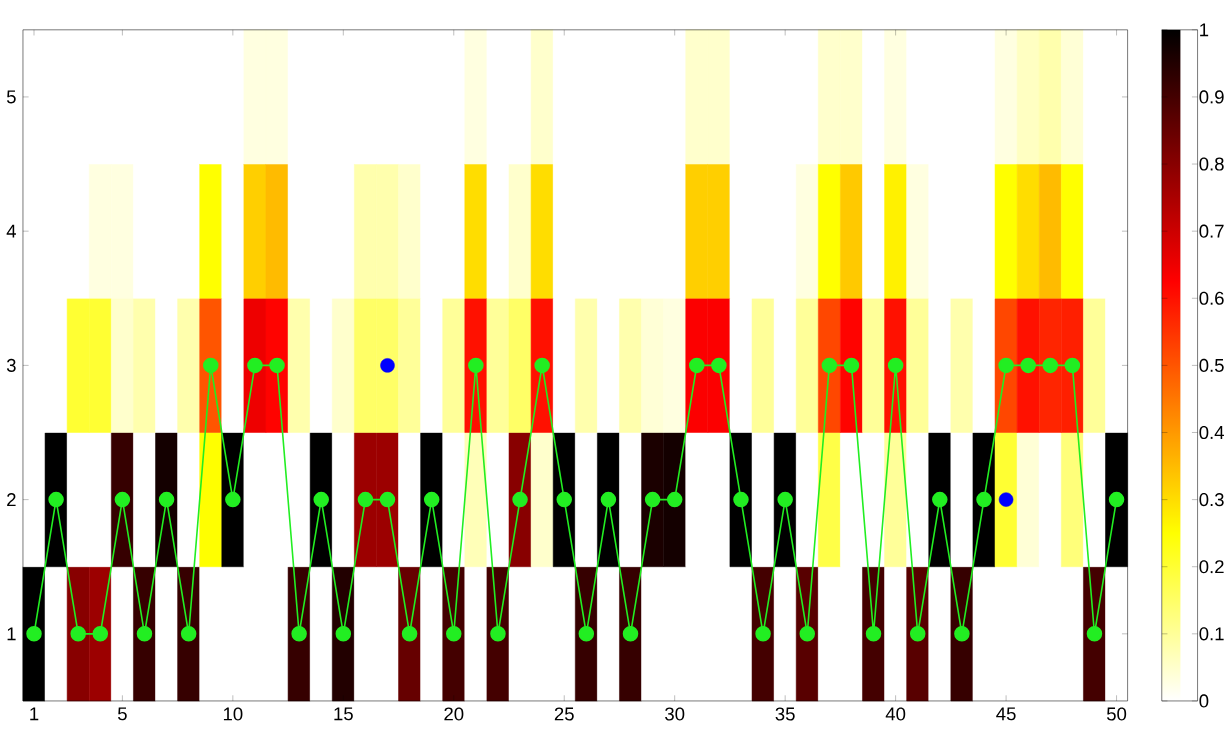 Image resolution: width=1231 pixels, height=731 pixels. What do you see at coordinates (1204, 701) in the screenshot?
I see `color-bar-label: 0` at bounding box center [1204, 701].